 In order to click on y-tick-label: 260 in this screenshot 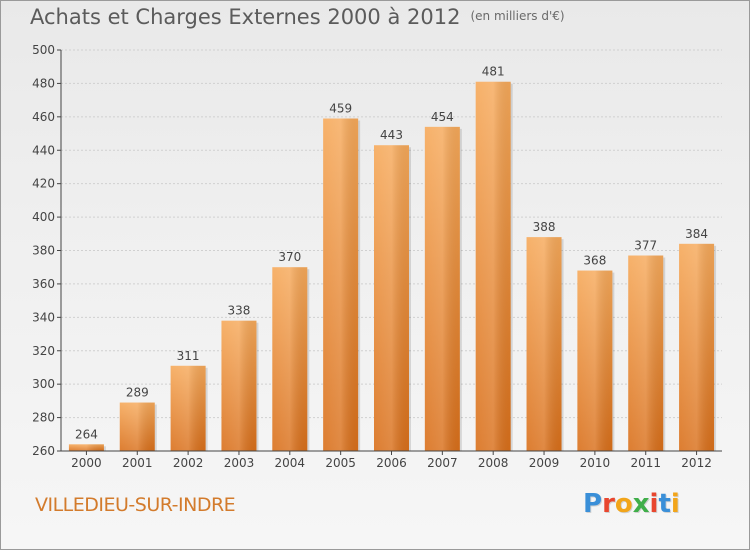, I will do `click(43, 451)`.